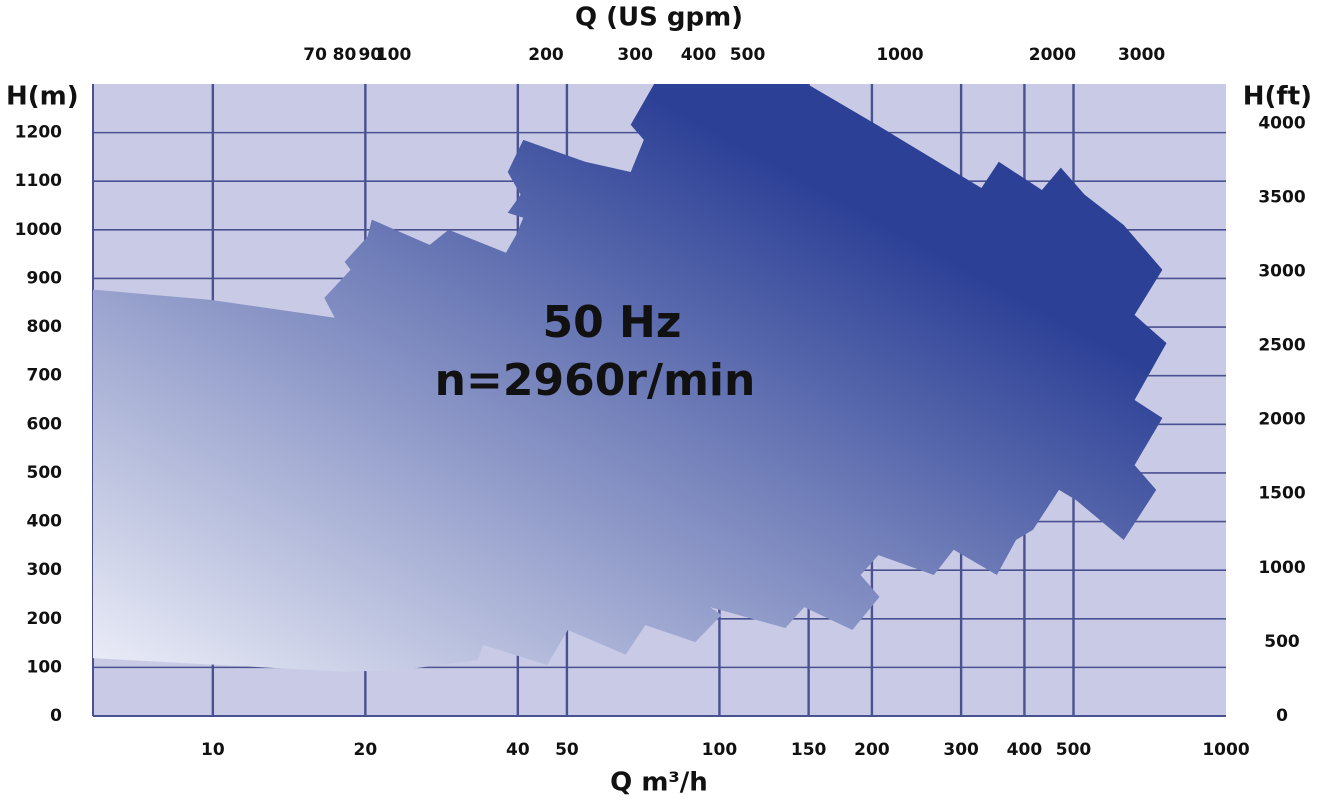 This screenshot has width=1317, height=805. What do you see at coordinates (45, 376) in the screenshot?
I see `y-tick-label: 700` at bounding box center [45, 376].